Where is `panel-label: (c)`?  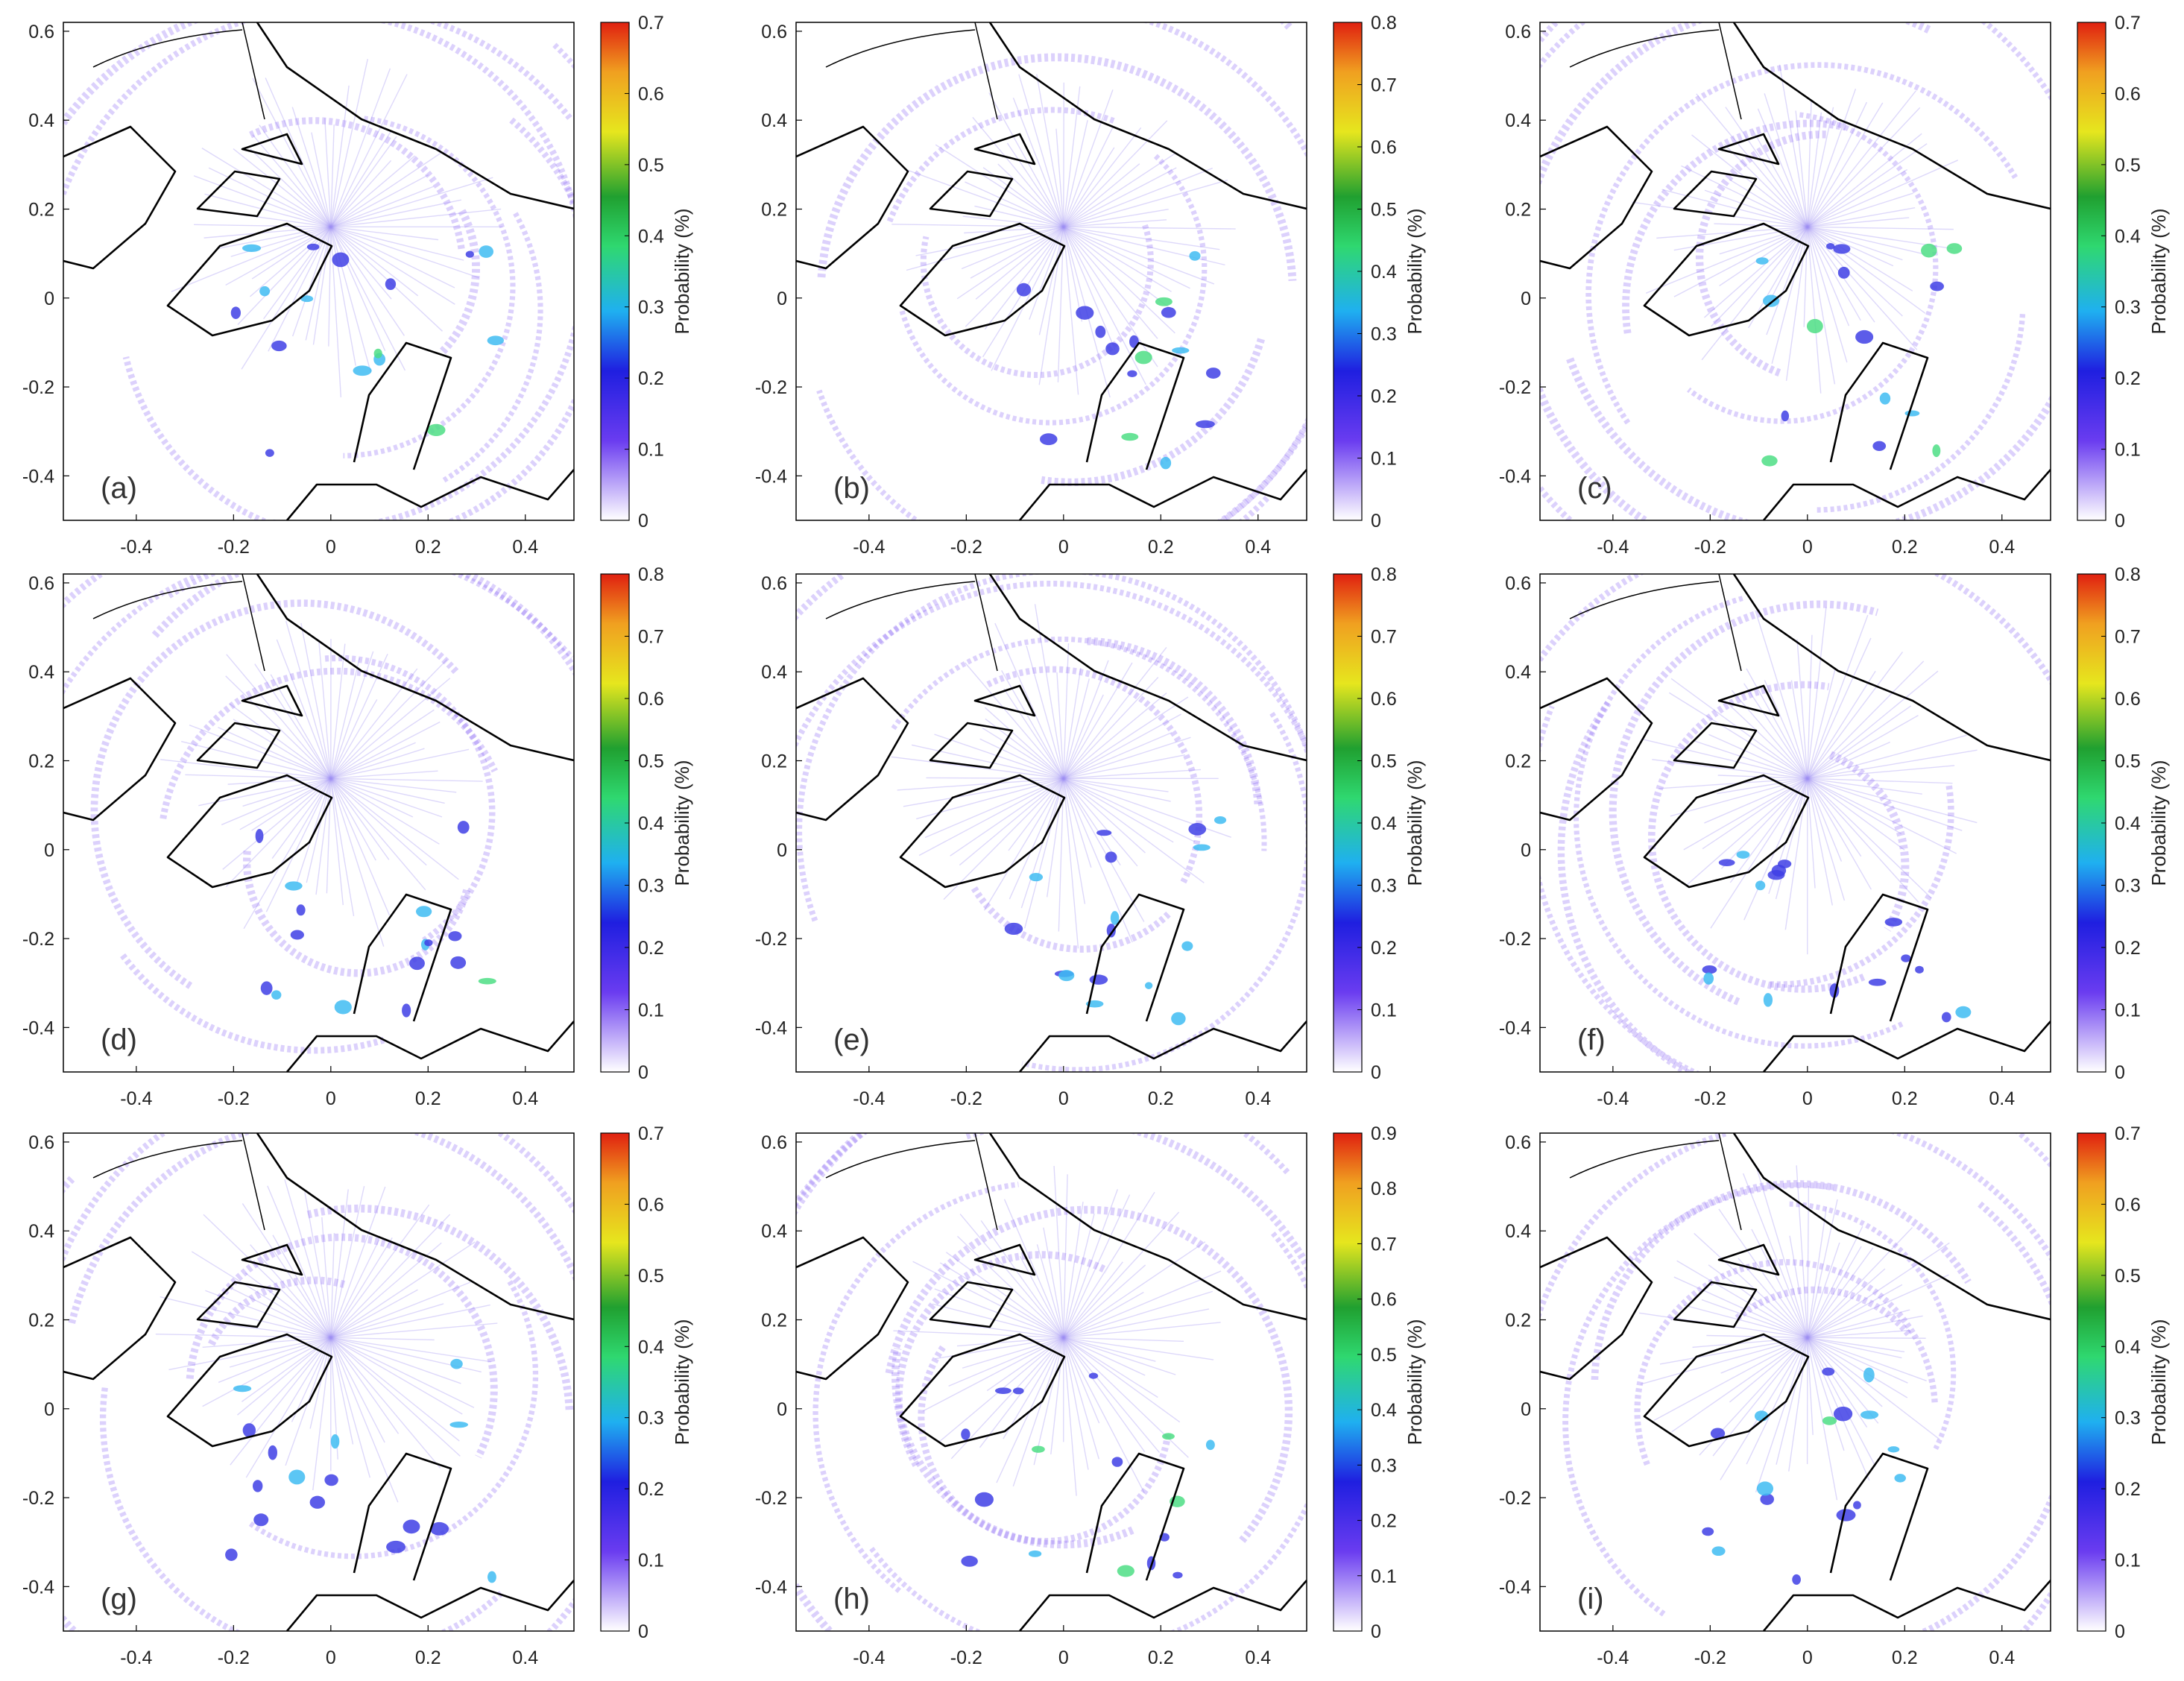 panel-label: (c) is located at coordinates (1594, 489).